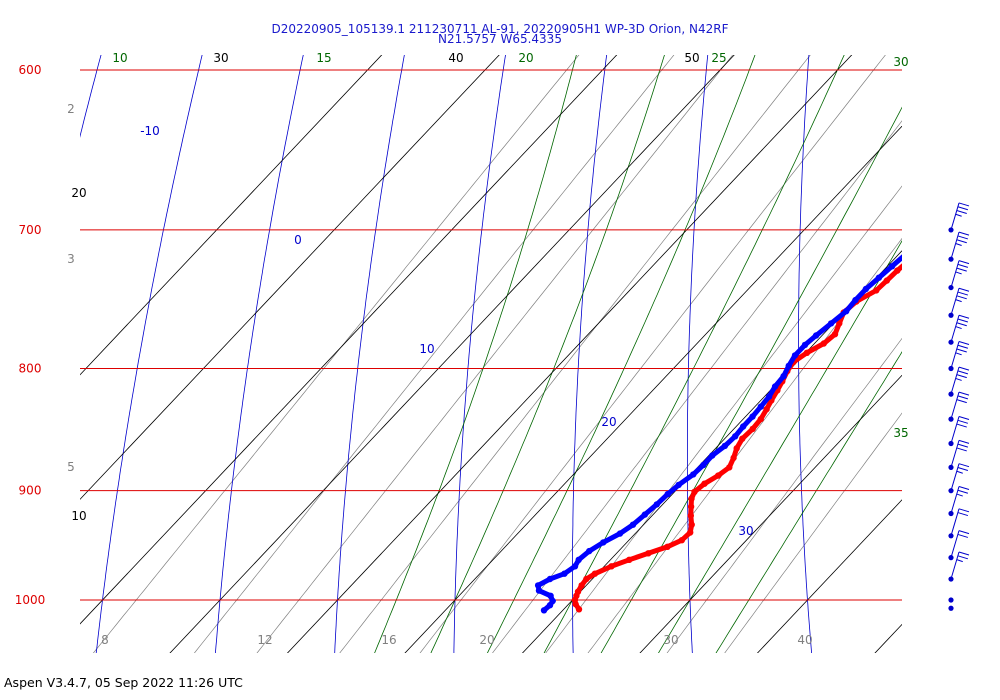  Describe the element at coordinates (691, 58) in the screenshot. I see `isotherm-label: 50` at that location.